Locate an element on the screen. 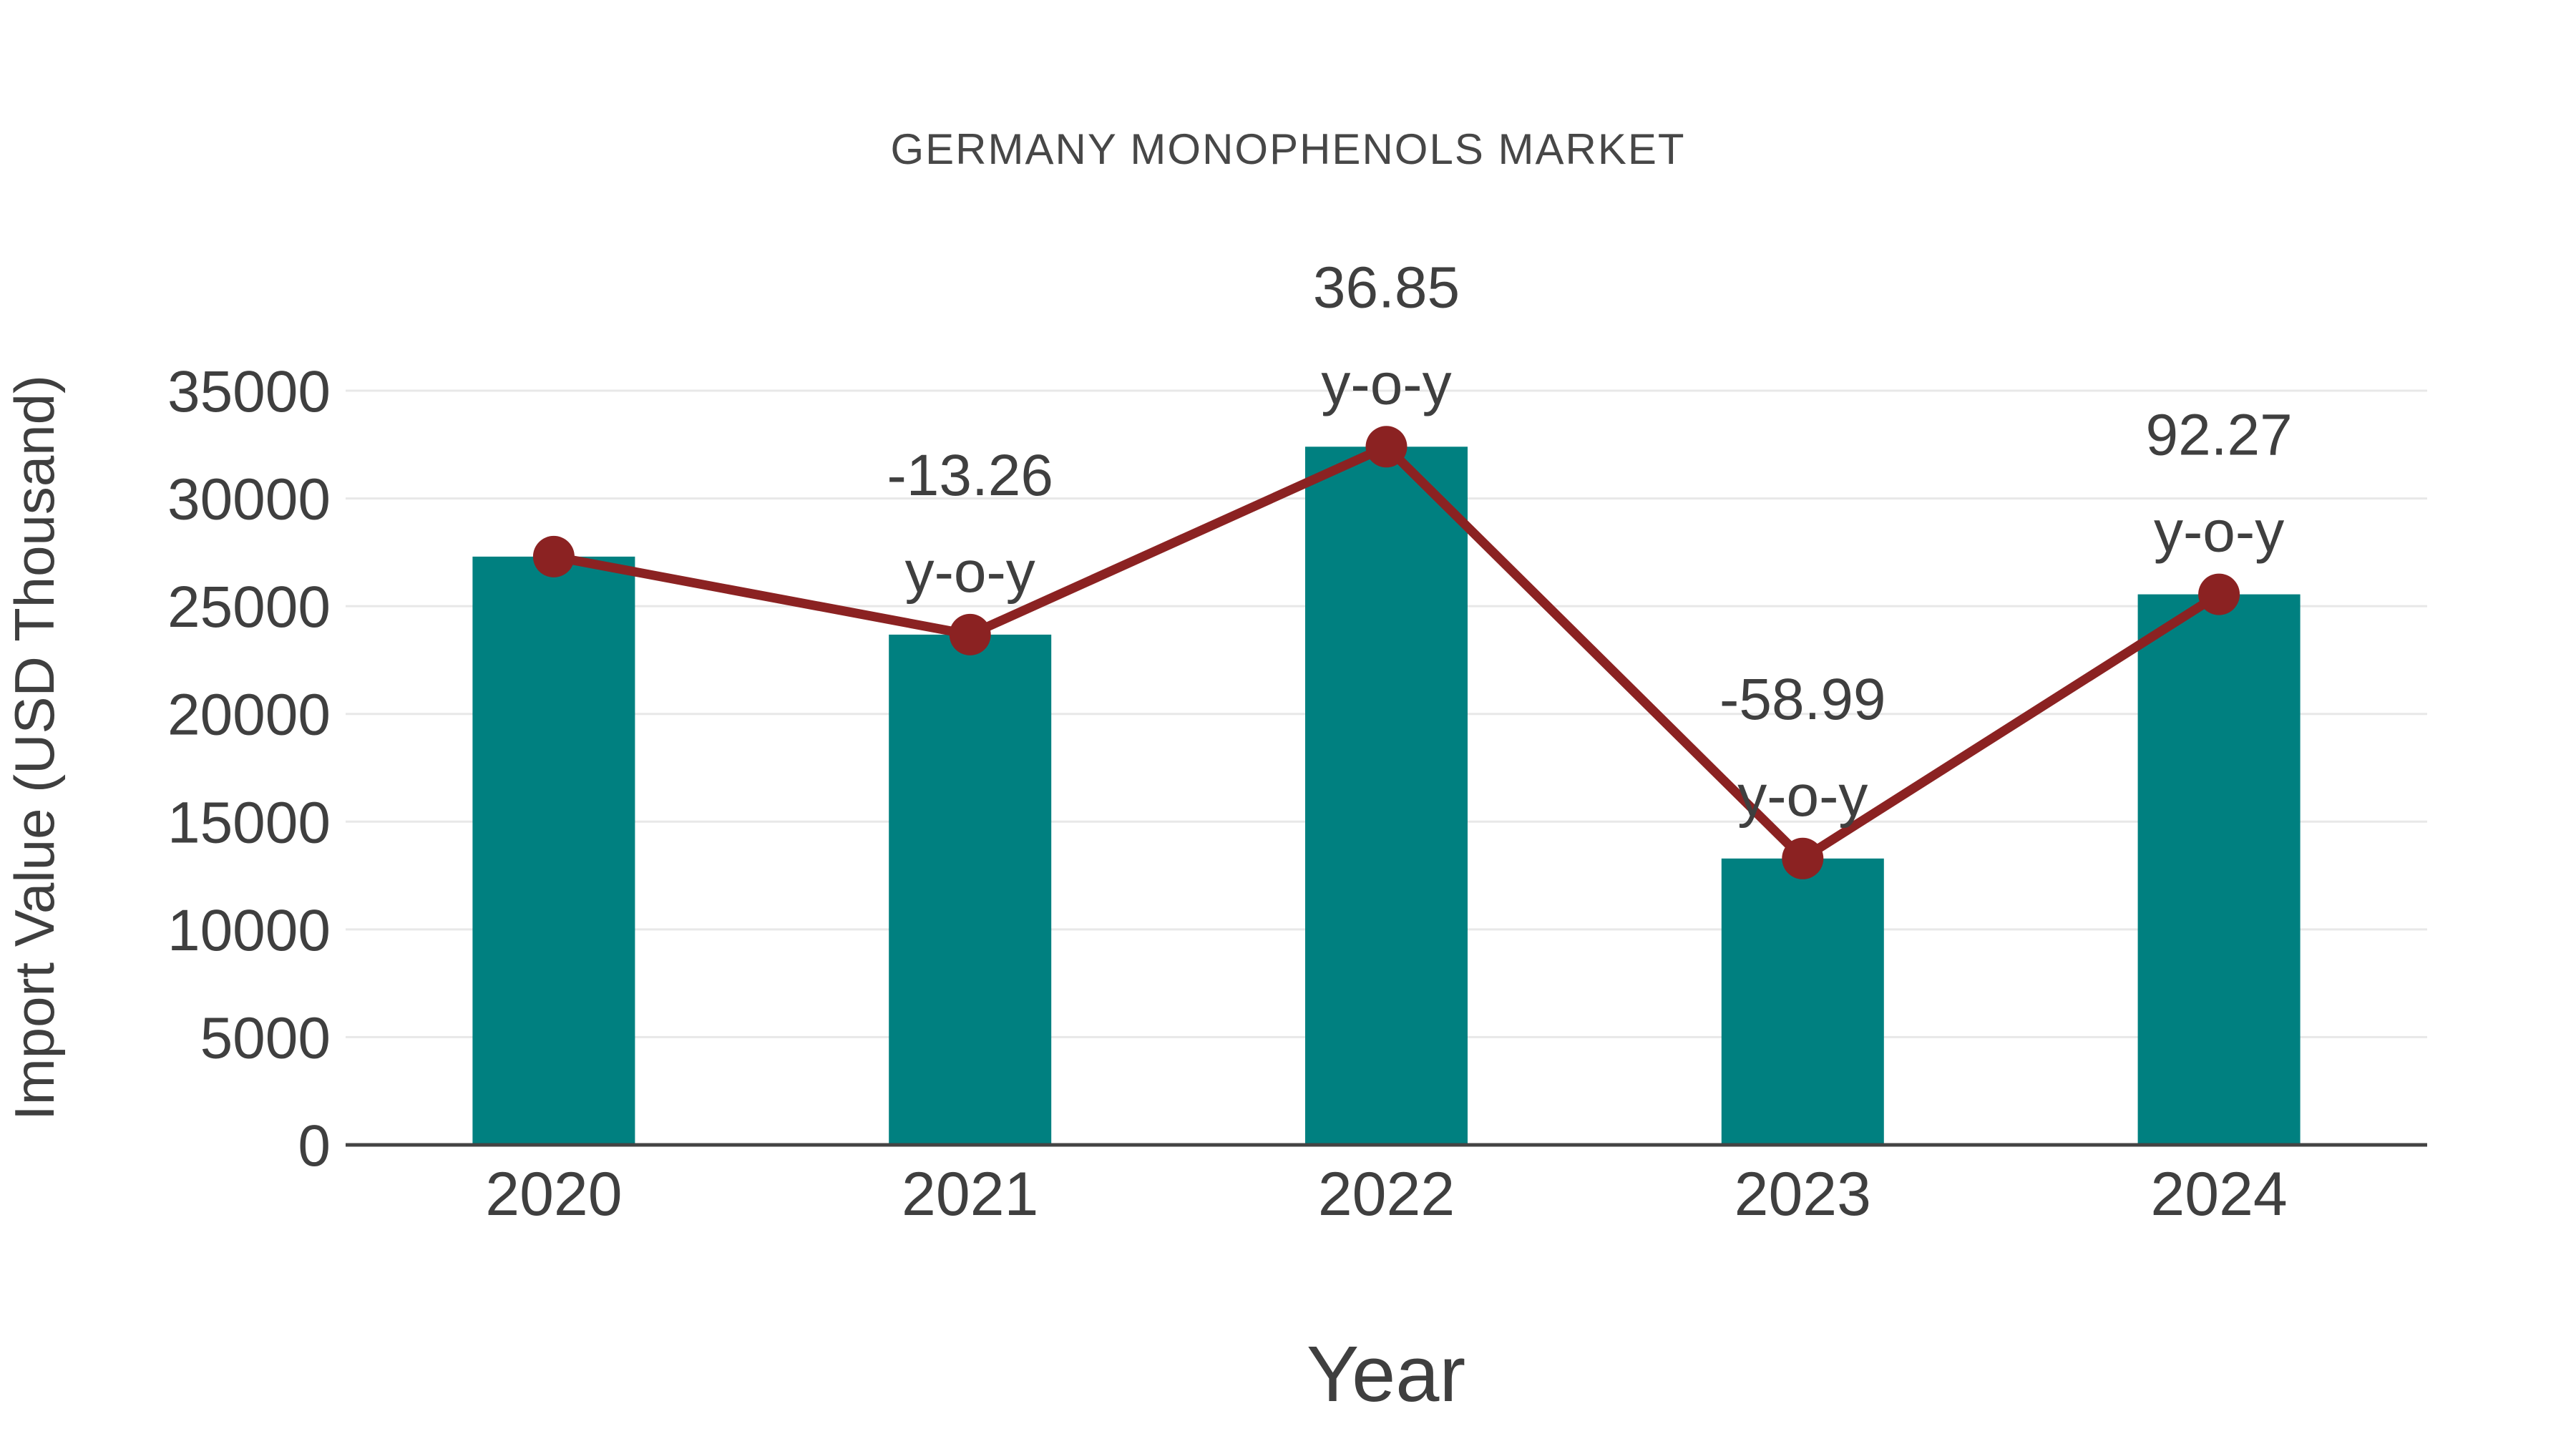 This screenshot has width=2576, height=1449. y-tick-label-15000: 15000 is located at coordinates (249, 822).